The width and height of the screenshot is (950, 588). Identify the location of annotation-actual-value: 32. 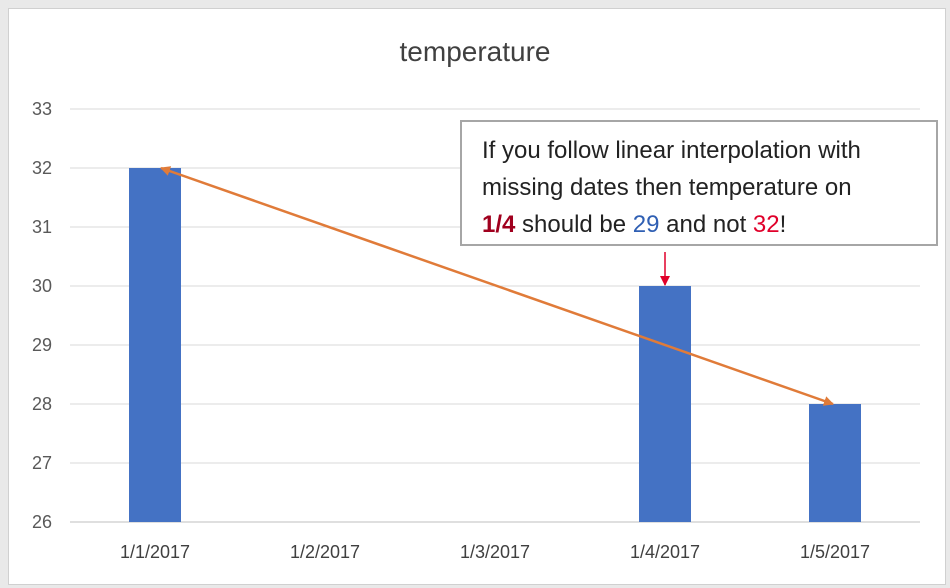
(766, 224).